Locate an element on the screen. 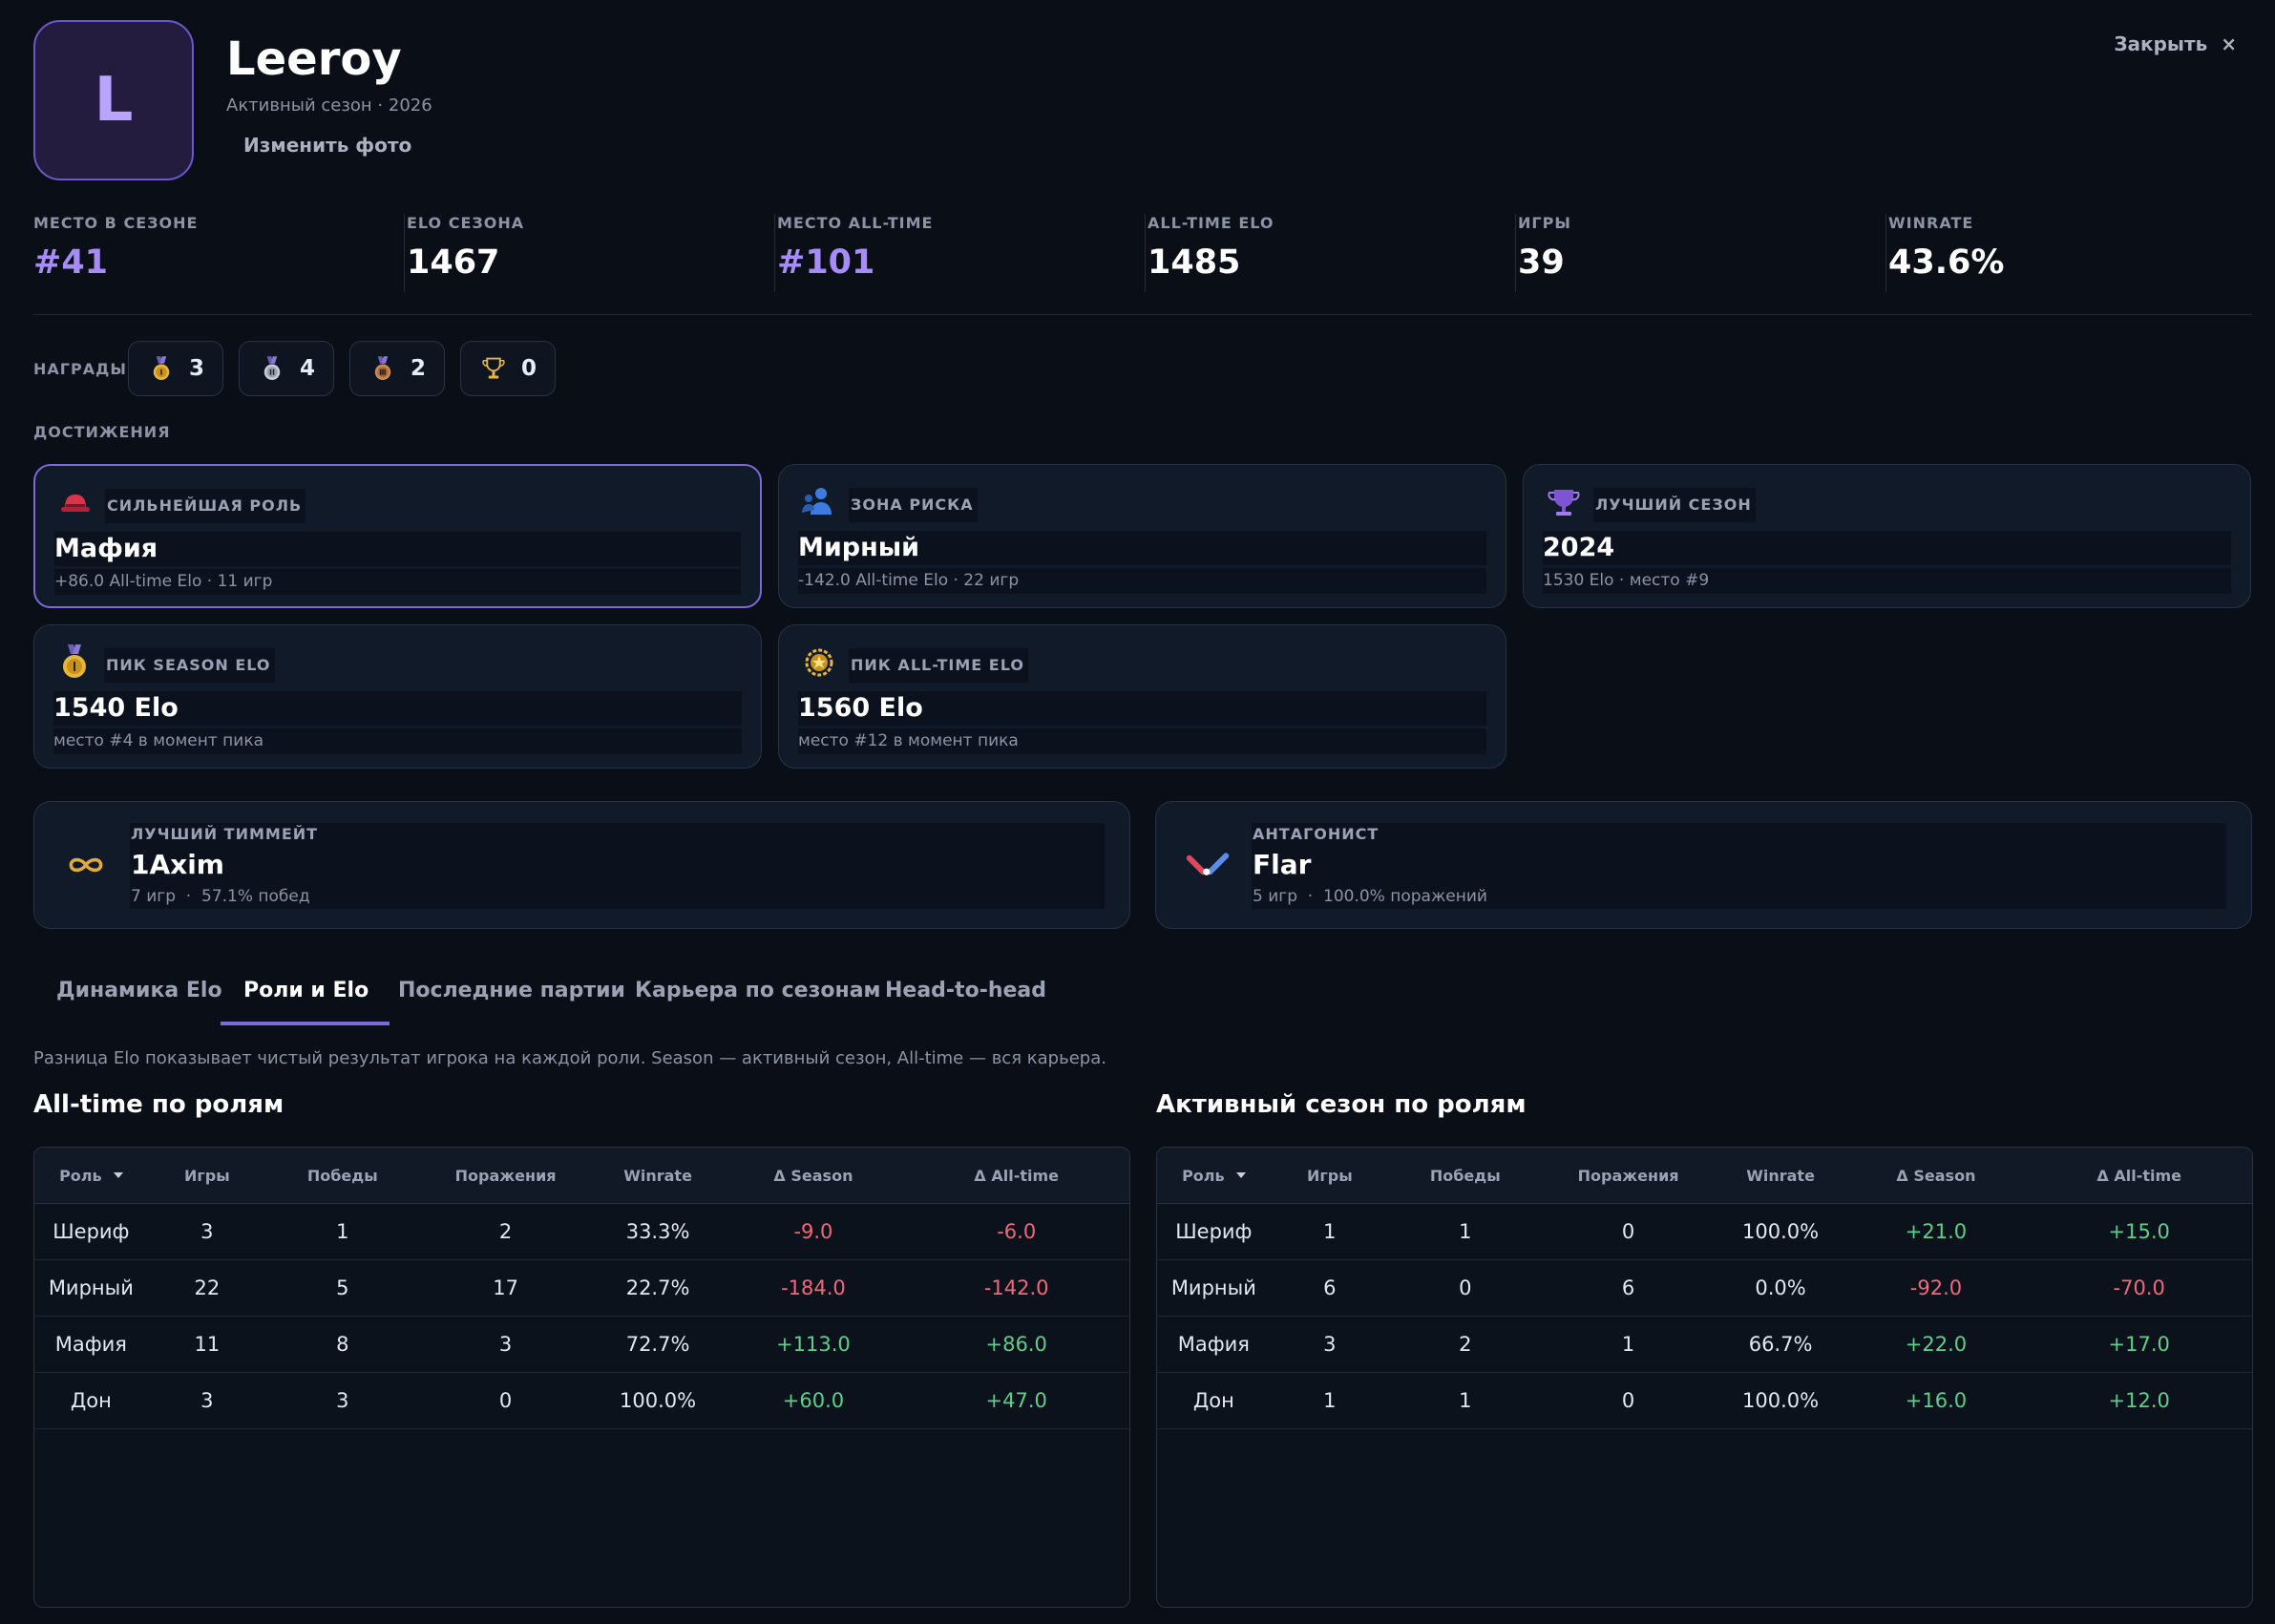 The height and width of the screenshot is (1624, 2275). stat: ALL-TIME ELO 1485 is located at coordinates (1331, 253).